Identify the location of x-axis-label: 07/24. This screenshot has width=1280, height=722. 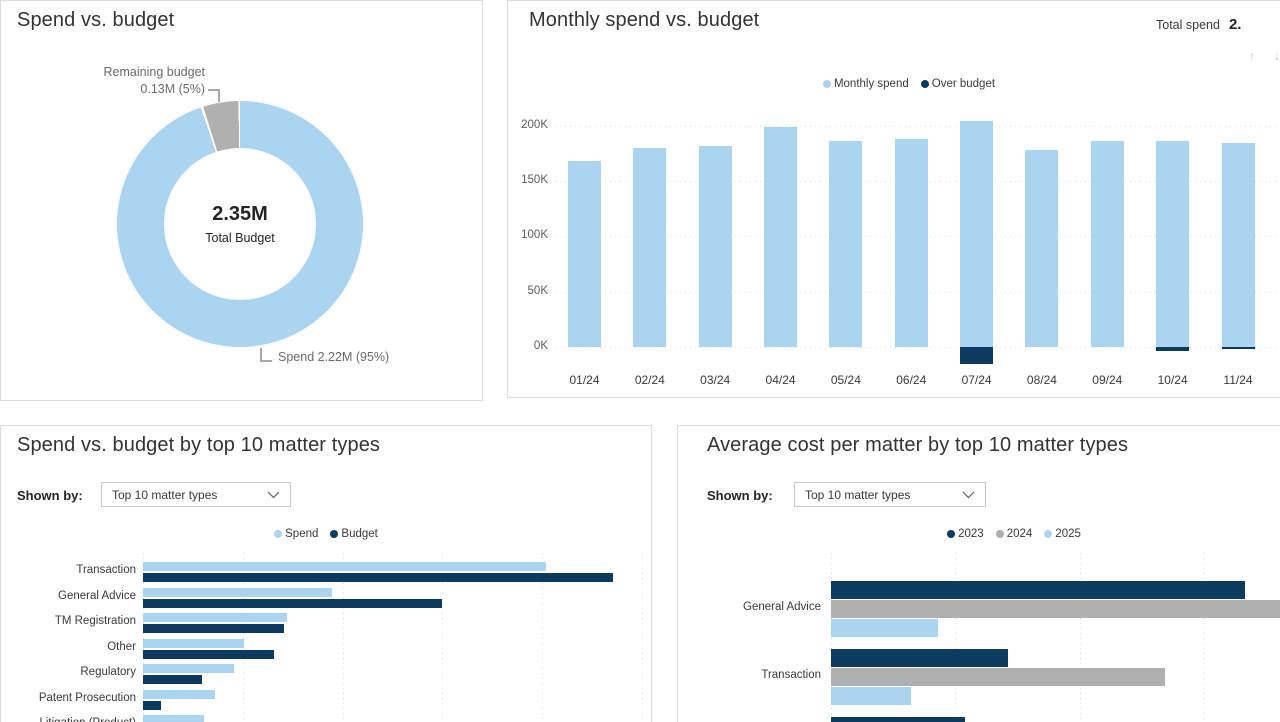
(976, 380).